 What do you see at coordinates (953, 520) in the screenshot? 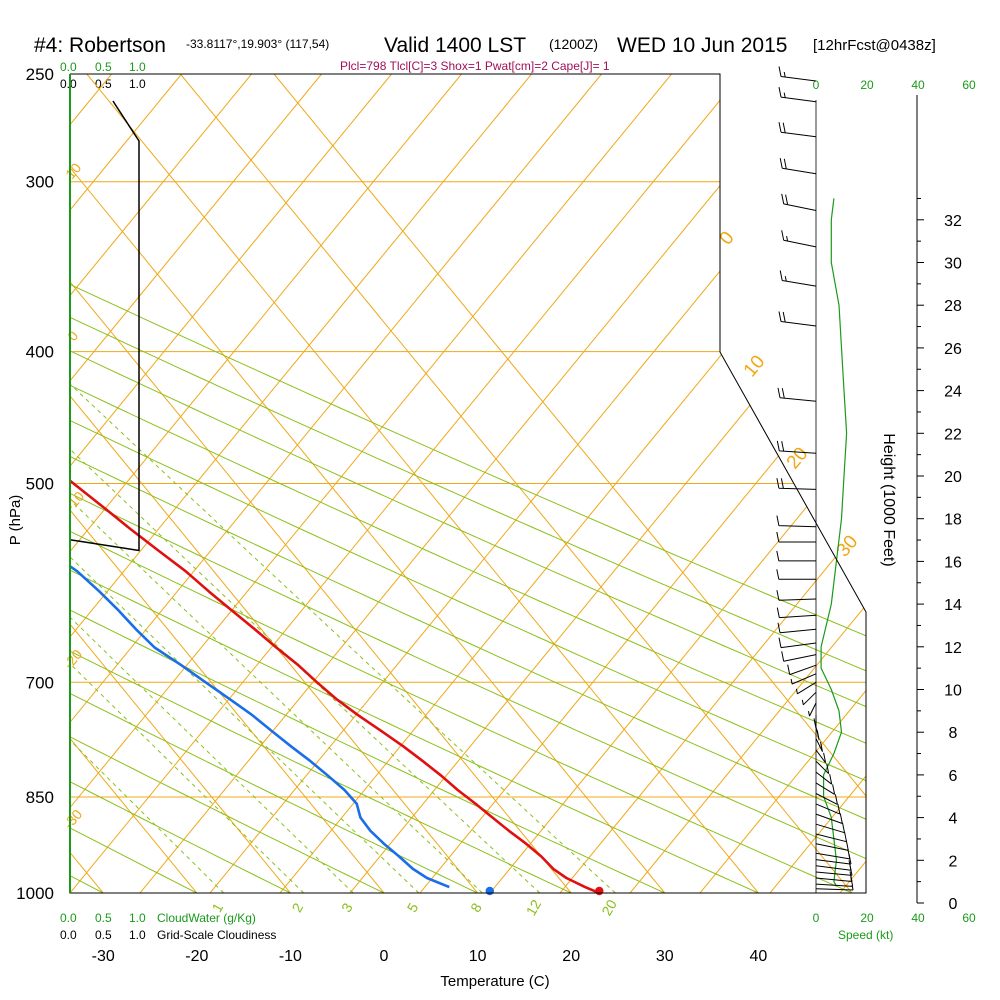
I see `height-label-18: 18` at bounding box center [953, 520].